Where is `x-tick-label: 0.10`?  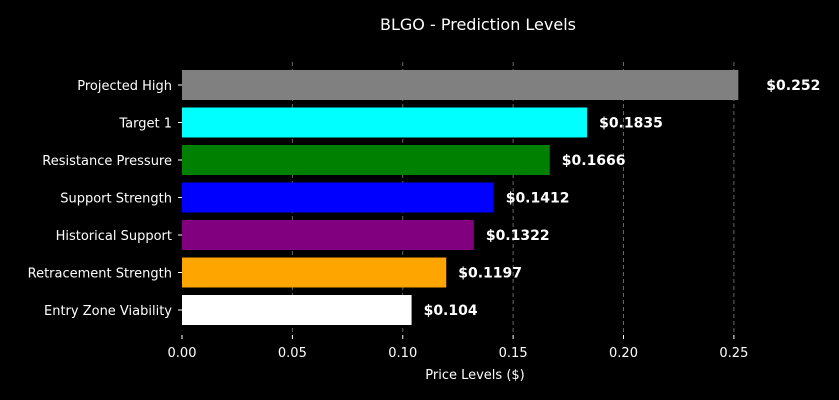
x-tick-label: 0.10 is located at coordinates (402, 353).